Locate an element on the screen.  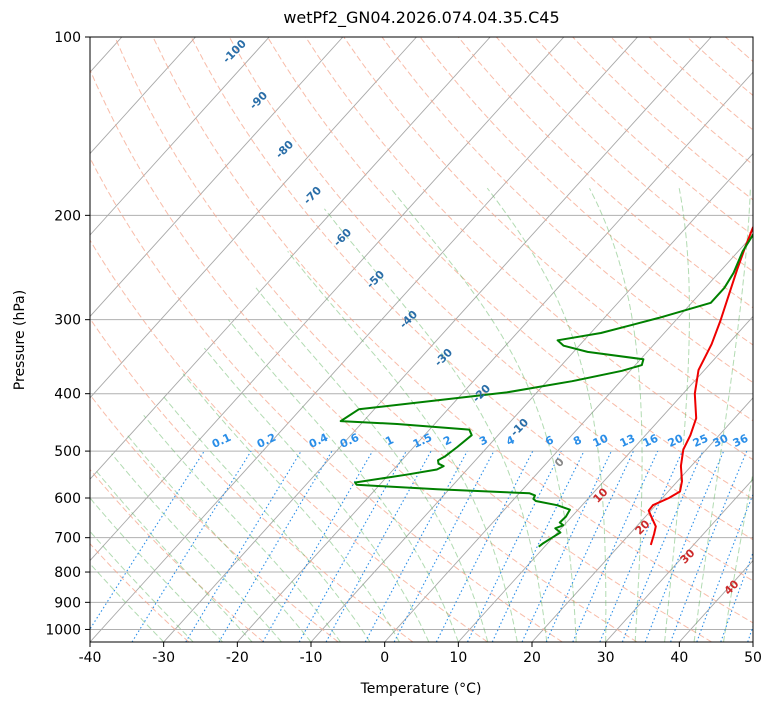
y-tick-label-3: 700 is located at coordinates (67, 539).